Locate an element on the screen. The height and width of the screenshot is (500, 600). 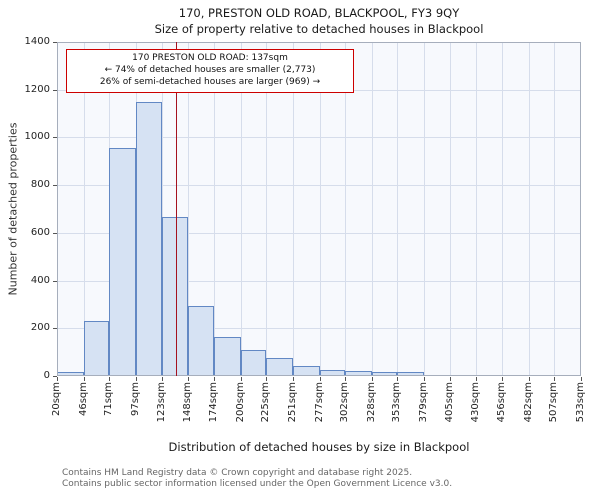
y-tick-label: 800 is located at coordinates (40, 185).